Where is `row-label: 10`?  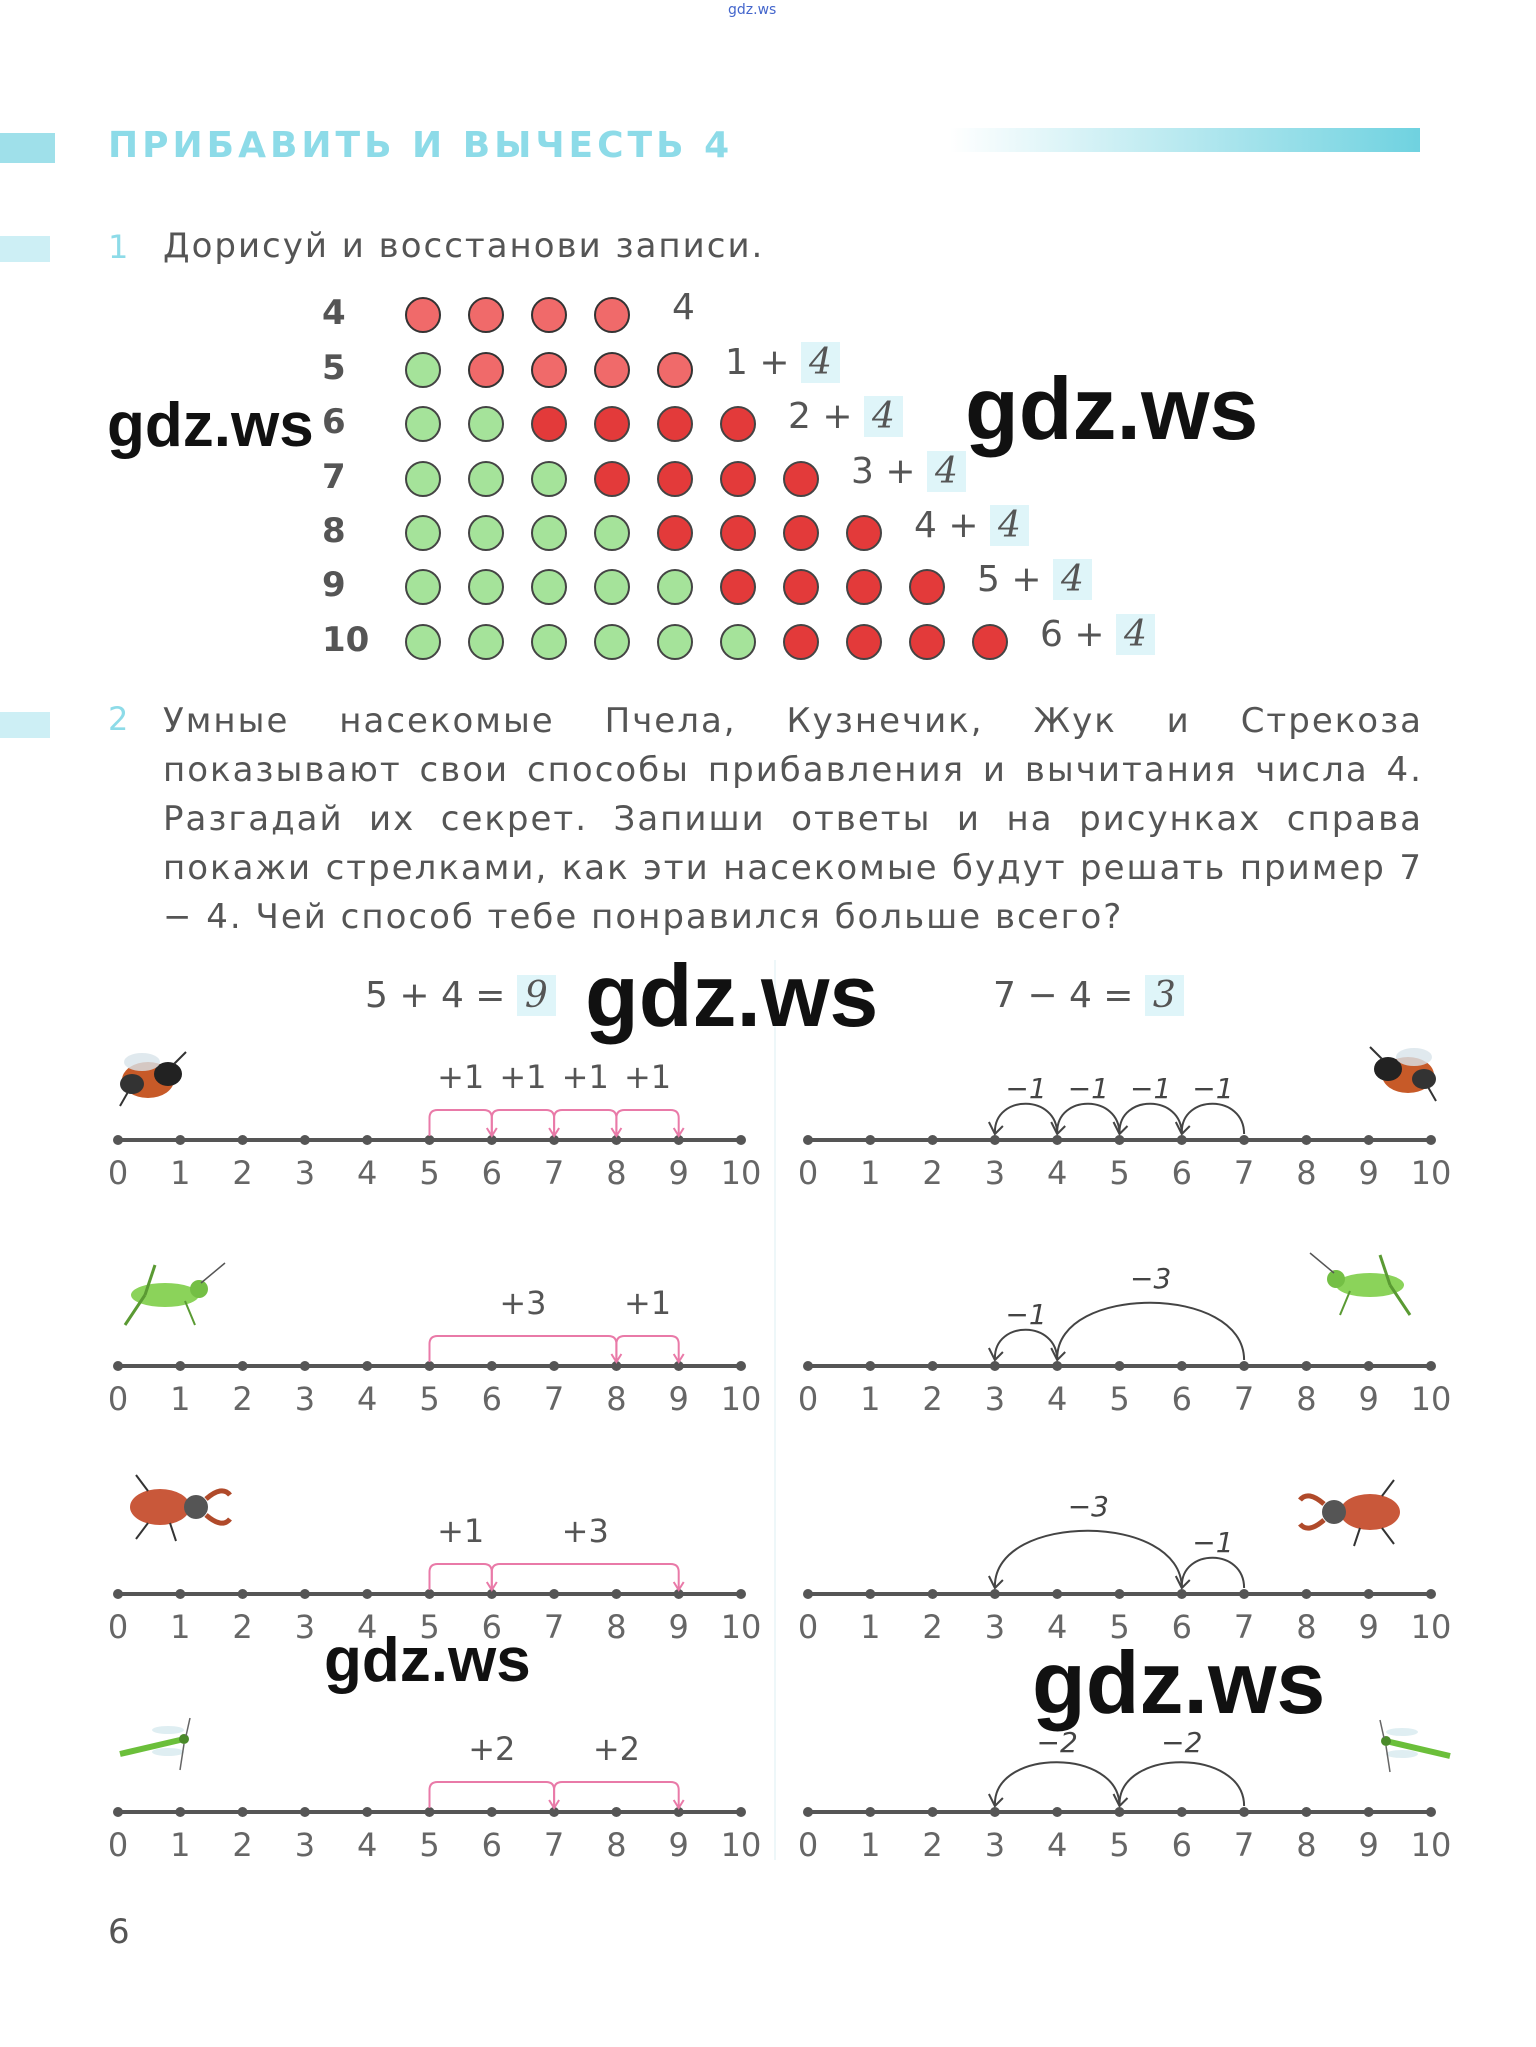 row-label: 10 is located at coordinates (346, 640).